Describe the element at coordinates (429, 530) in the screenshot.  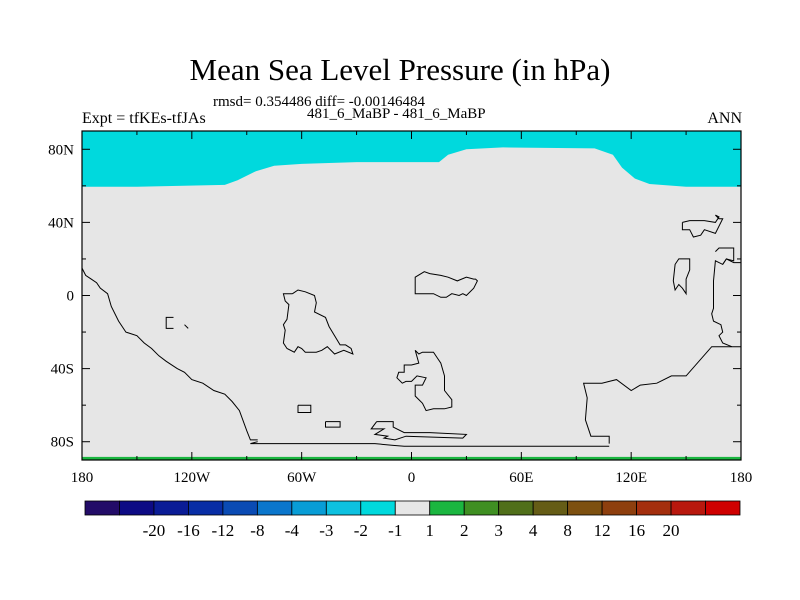
I see `colorbar-label-8: 1` at that location.